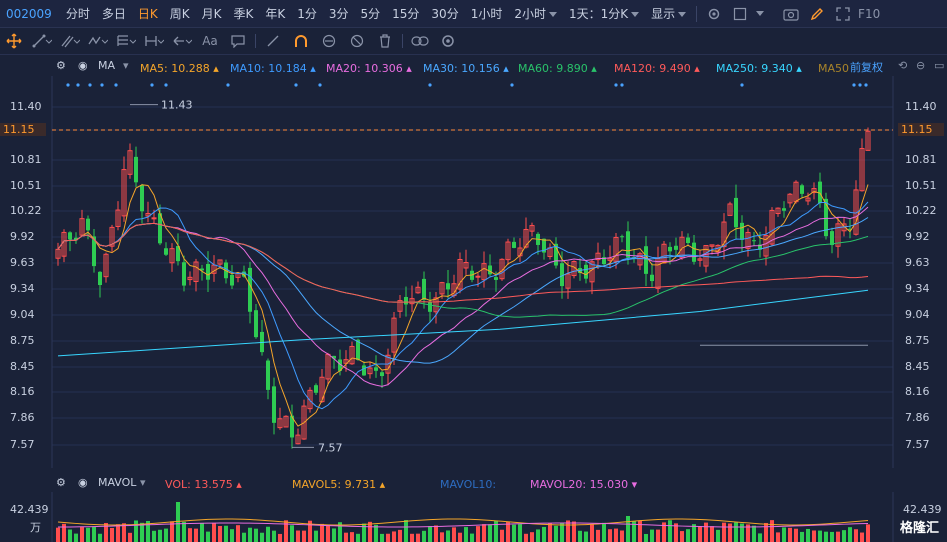  What do you see at coordinates (917, 340) in the screenshot?
I see `price-tick-label: 8.75` at bounding box center [917, 340].